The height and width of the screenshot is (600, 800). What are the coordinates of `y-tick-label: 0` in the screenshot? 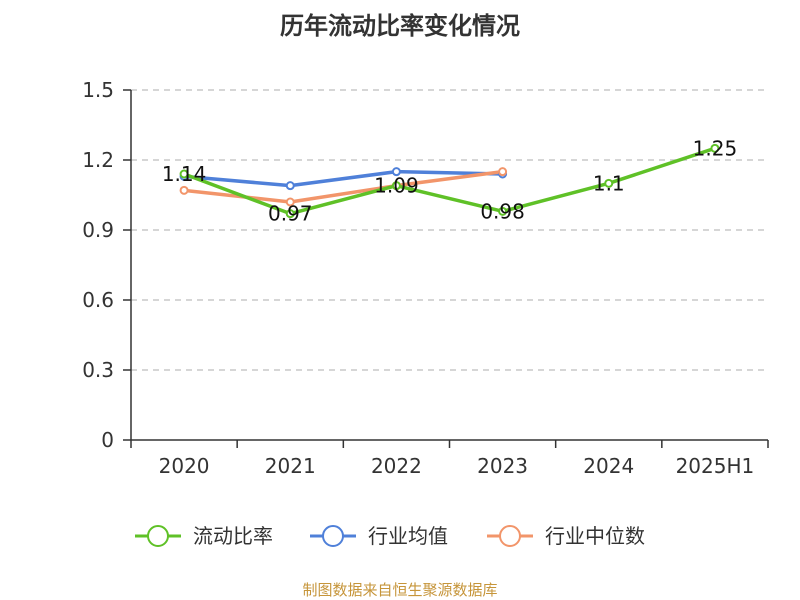 It's located at (107, 440).